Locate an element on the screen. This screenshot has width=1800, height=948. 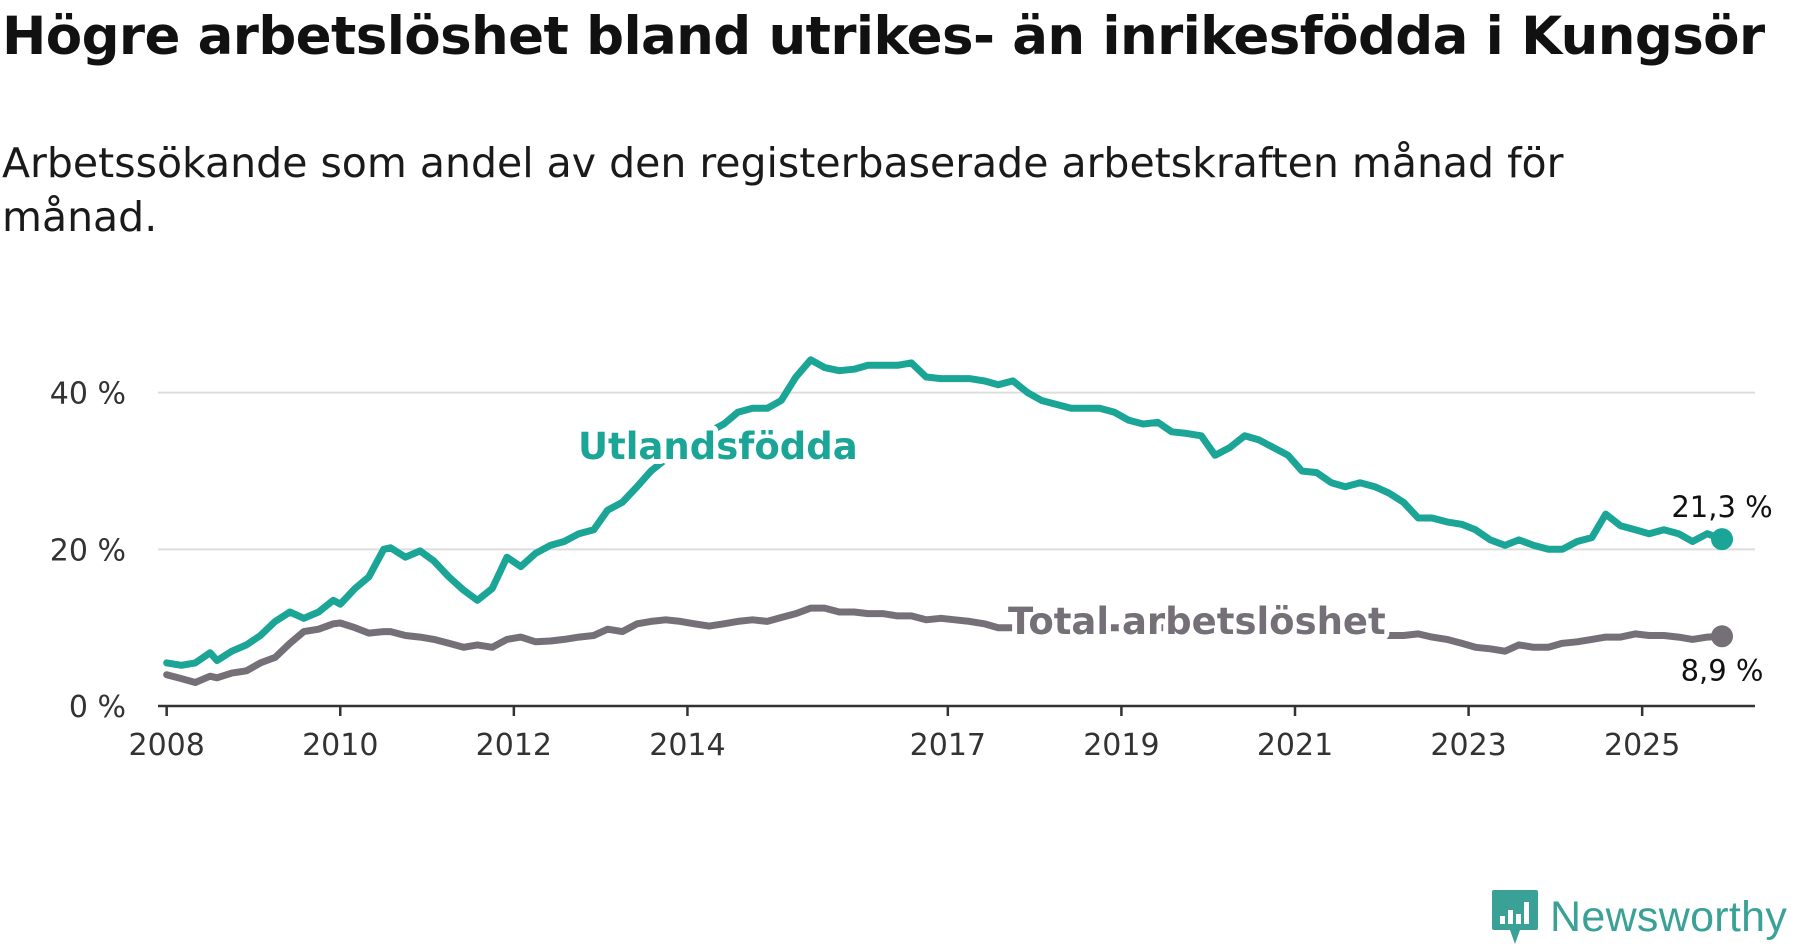
x-tick-label: 2014 is located at coordinates (687, 745).